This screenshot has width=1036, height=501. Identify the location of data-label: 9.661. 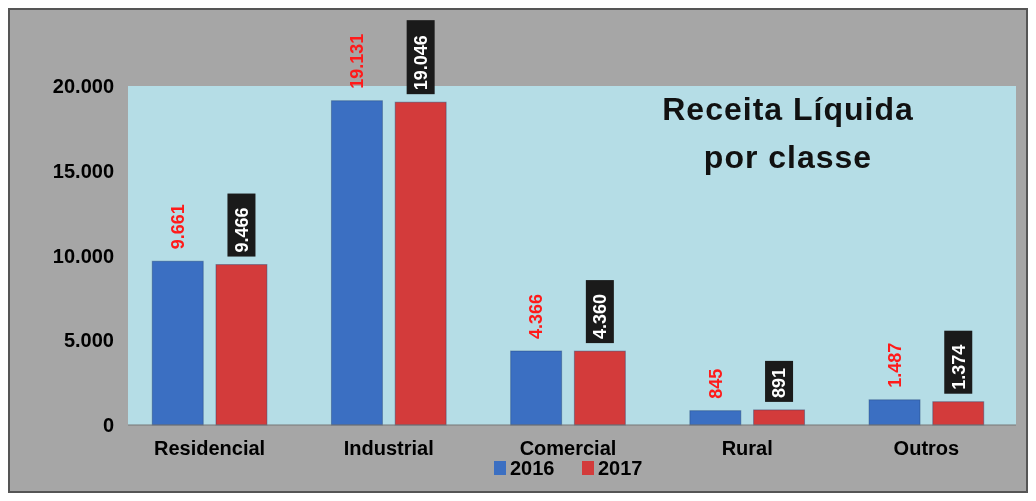
(178, 227).